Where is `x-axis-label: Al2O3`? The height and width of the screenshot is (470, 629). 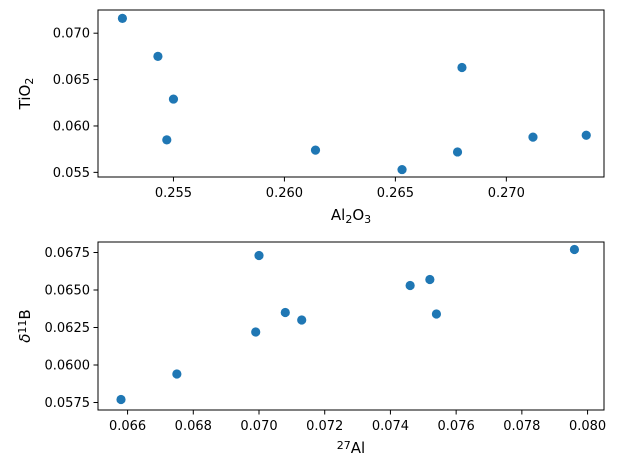
x-axis-label: Al2O3 is located at coordinates (351, 216).